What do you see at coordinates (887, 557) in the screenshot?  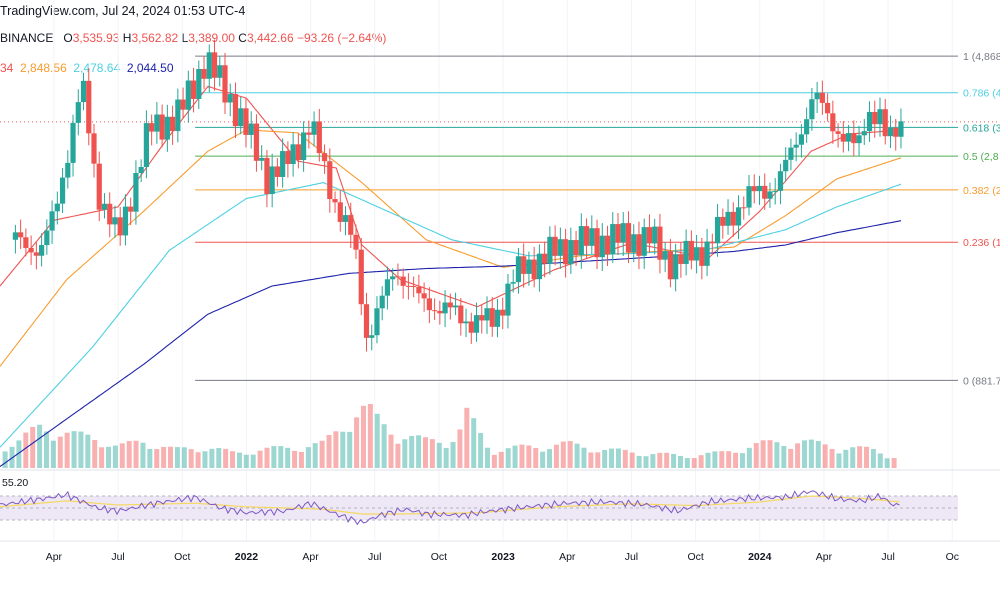 I see `x-tick-label: Jul` at bounding box center [887, 557].